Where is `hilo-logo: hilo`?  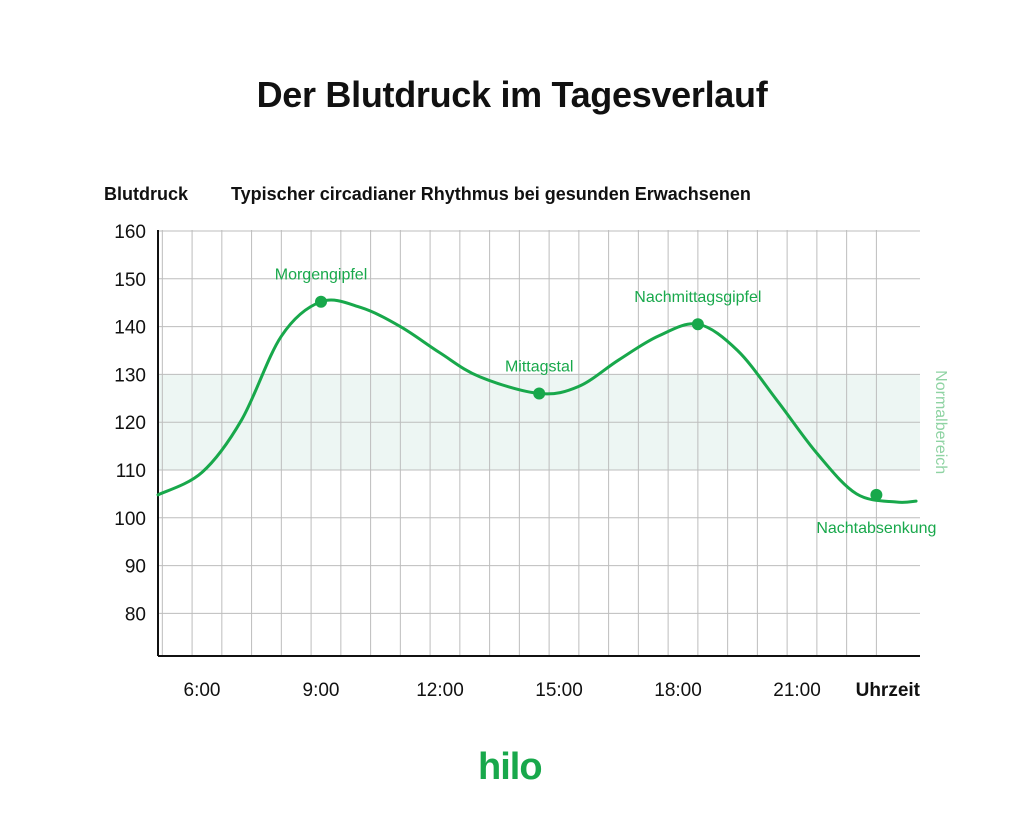
hilo-logo: hilo is located at coordinates (510, 767).